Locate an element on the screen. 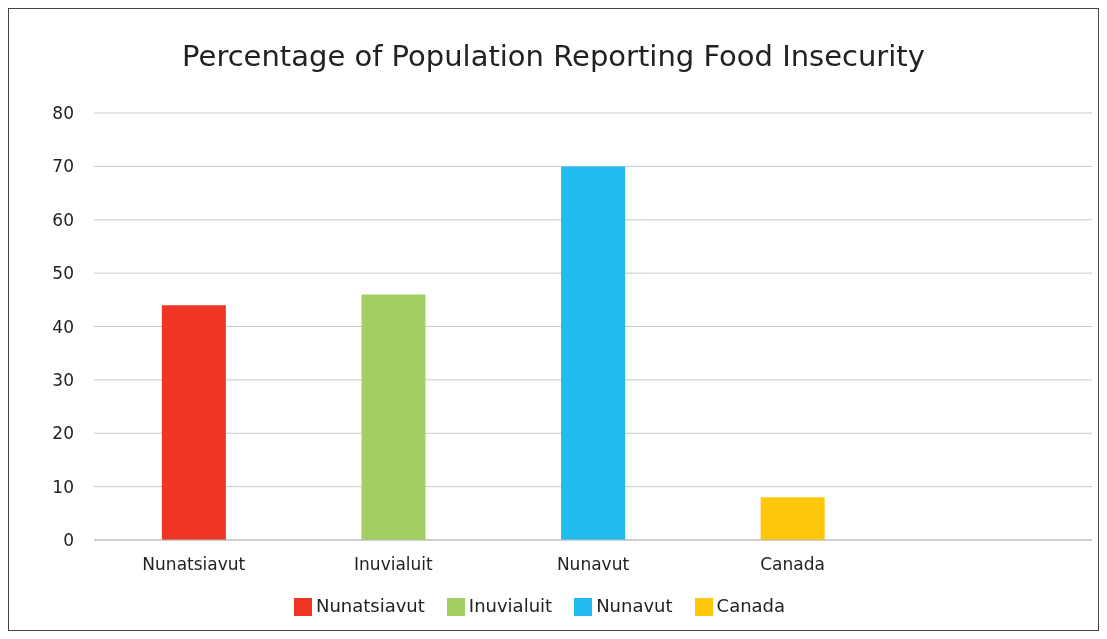 The height and width of the screenshot is (639, 1107). legend-label: Inuvialuit is located at coordinates (510, 605).